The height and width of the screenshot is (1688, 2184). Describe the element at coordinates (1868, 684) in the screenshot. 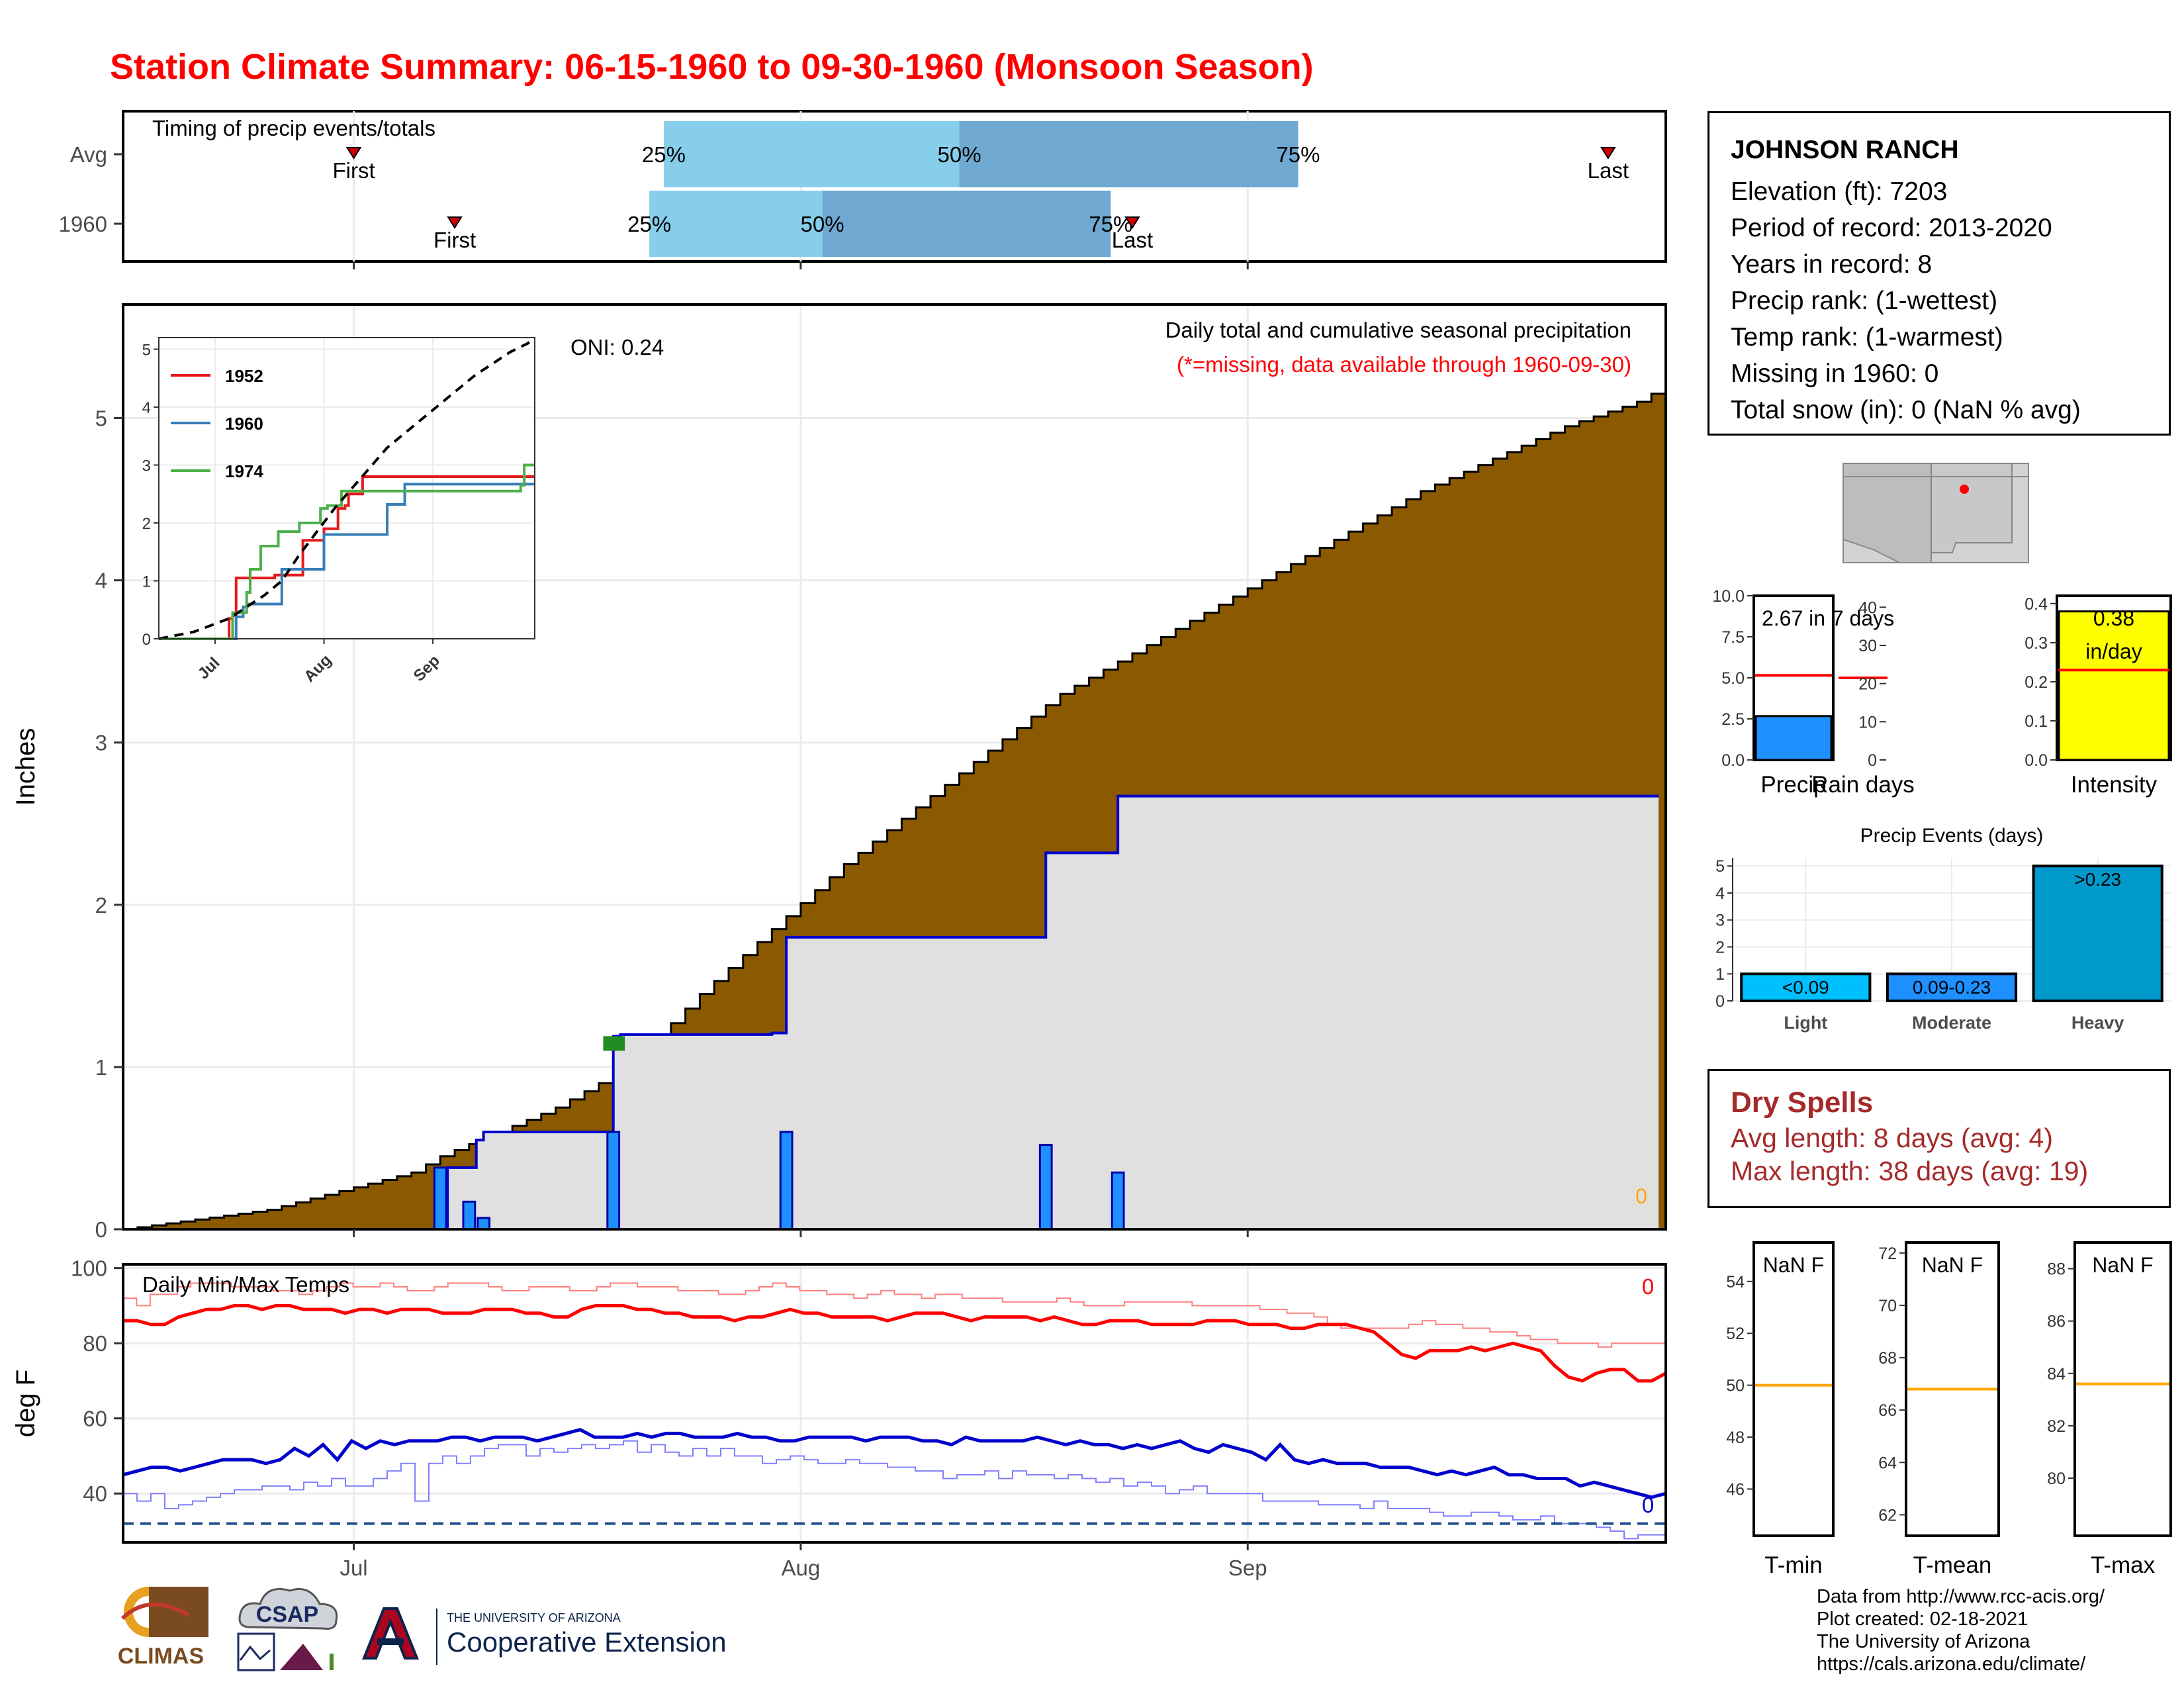

I see `rain-days-y-tick-label: 20` at that location.